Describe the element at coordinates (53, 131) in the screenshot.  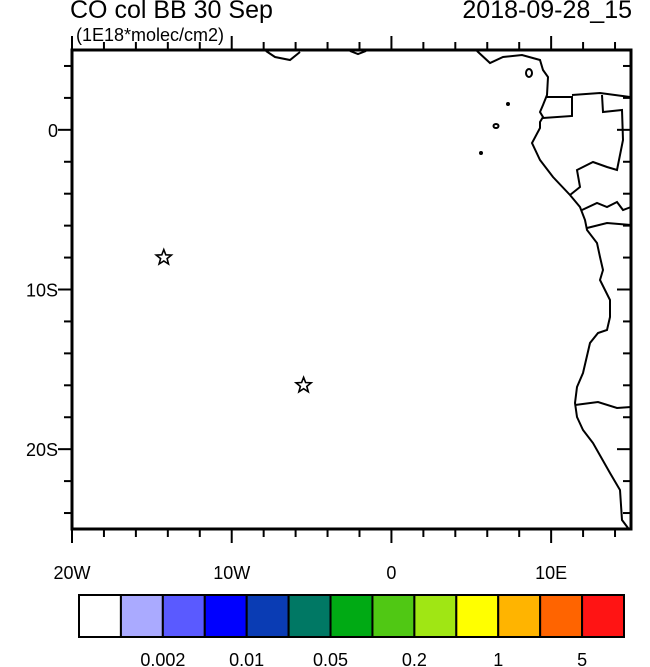
I see `lat-tick-label: 0` at that location.